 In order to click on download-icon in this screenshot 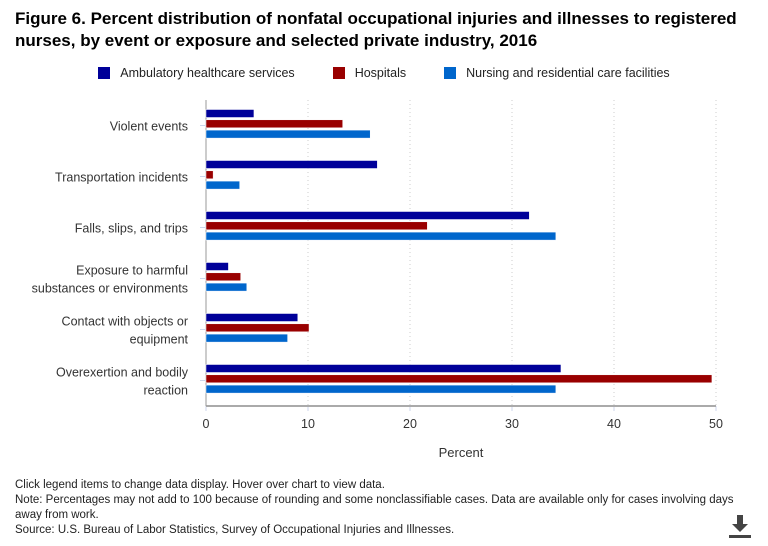, I will do `click(740, 527)`.